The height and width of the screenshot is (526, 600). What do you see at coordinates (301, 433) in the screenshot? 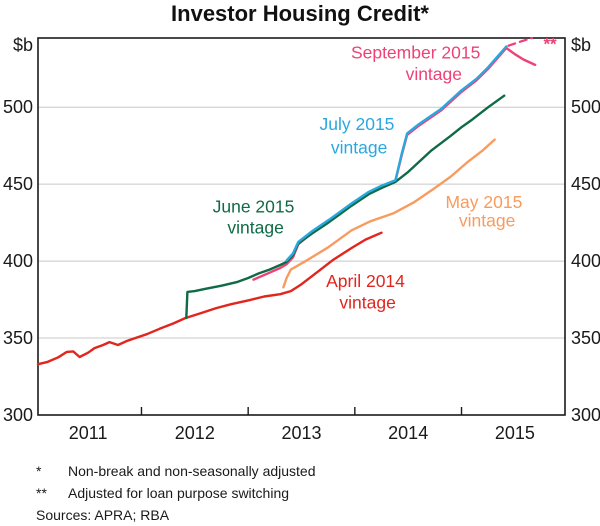
I see `x-axis-label-2013: 2013` at bounding box center [301, 433].